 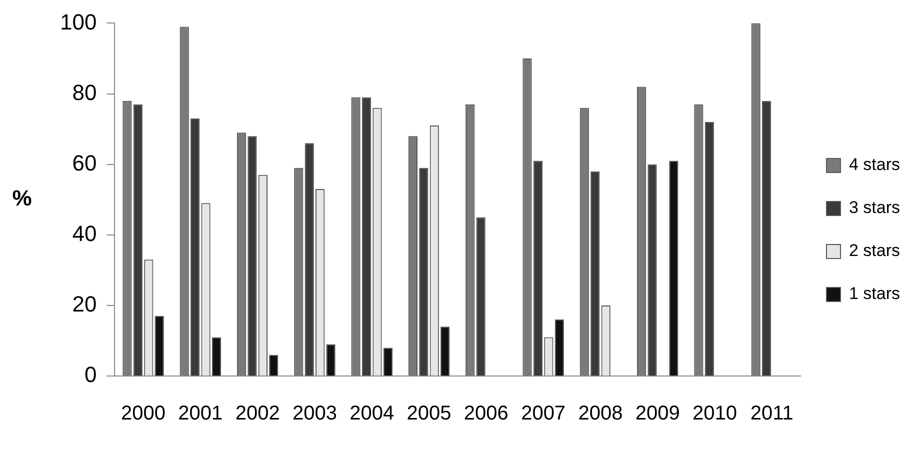 What do you see at coordinates (543, 413) in the screenshot?
I see `x-tick-label: 2007` at bounding box center [543, 413].